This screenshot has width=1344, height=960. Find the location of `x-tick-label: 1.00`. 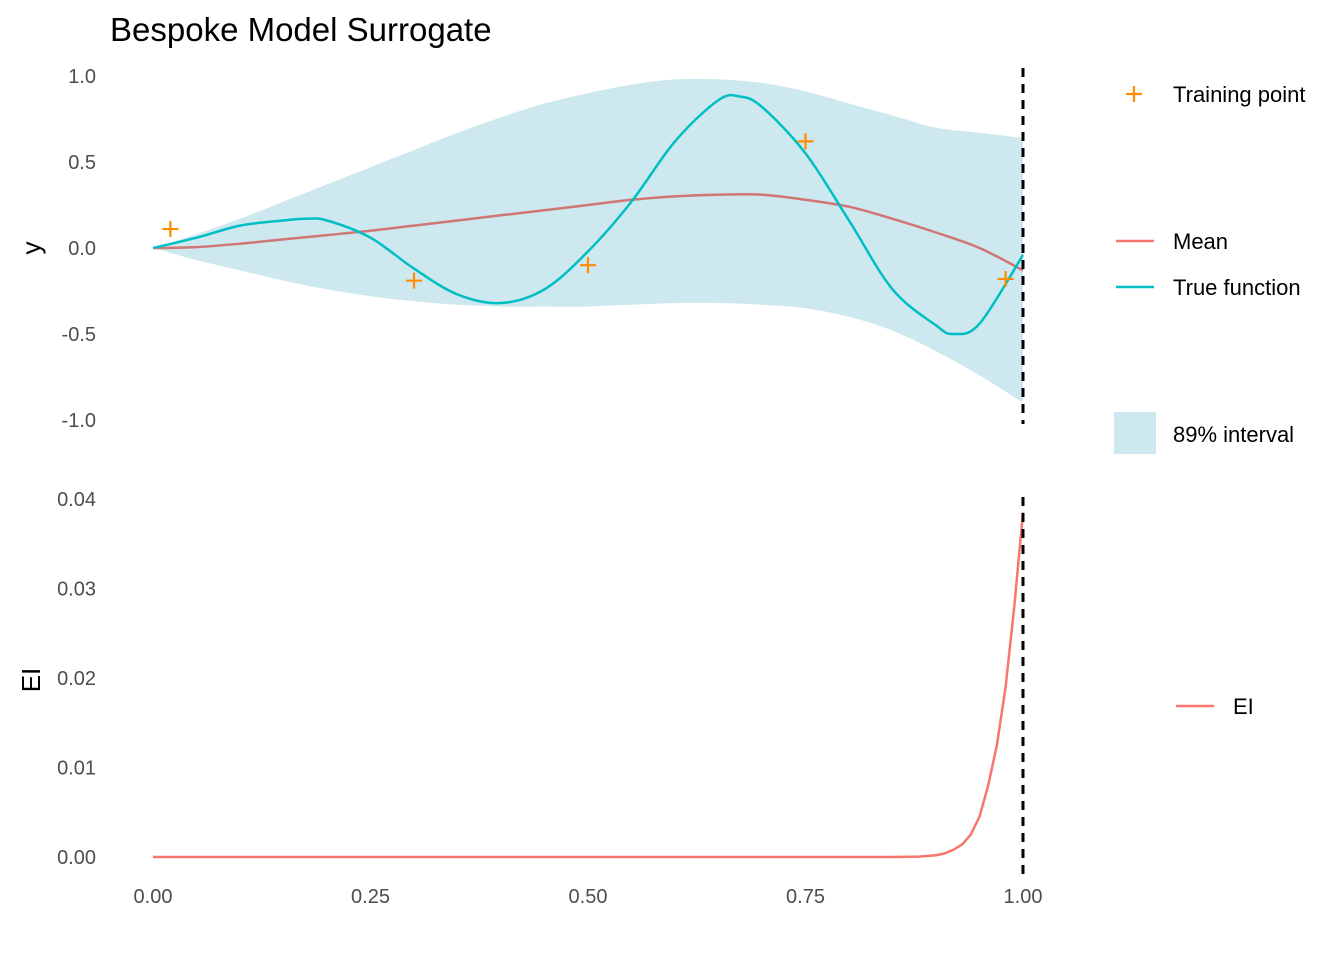

x-tick-label: 1.00 is located at coordinates (1023, 897).